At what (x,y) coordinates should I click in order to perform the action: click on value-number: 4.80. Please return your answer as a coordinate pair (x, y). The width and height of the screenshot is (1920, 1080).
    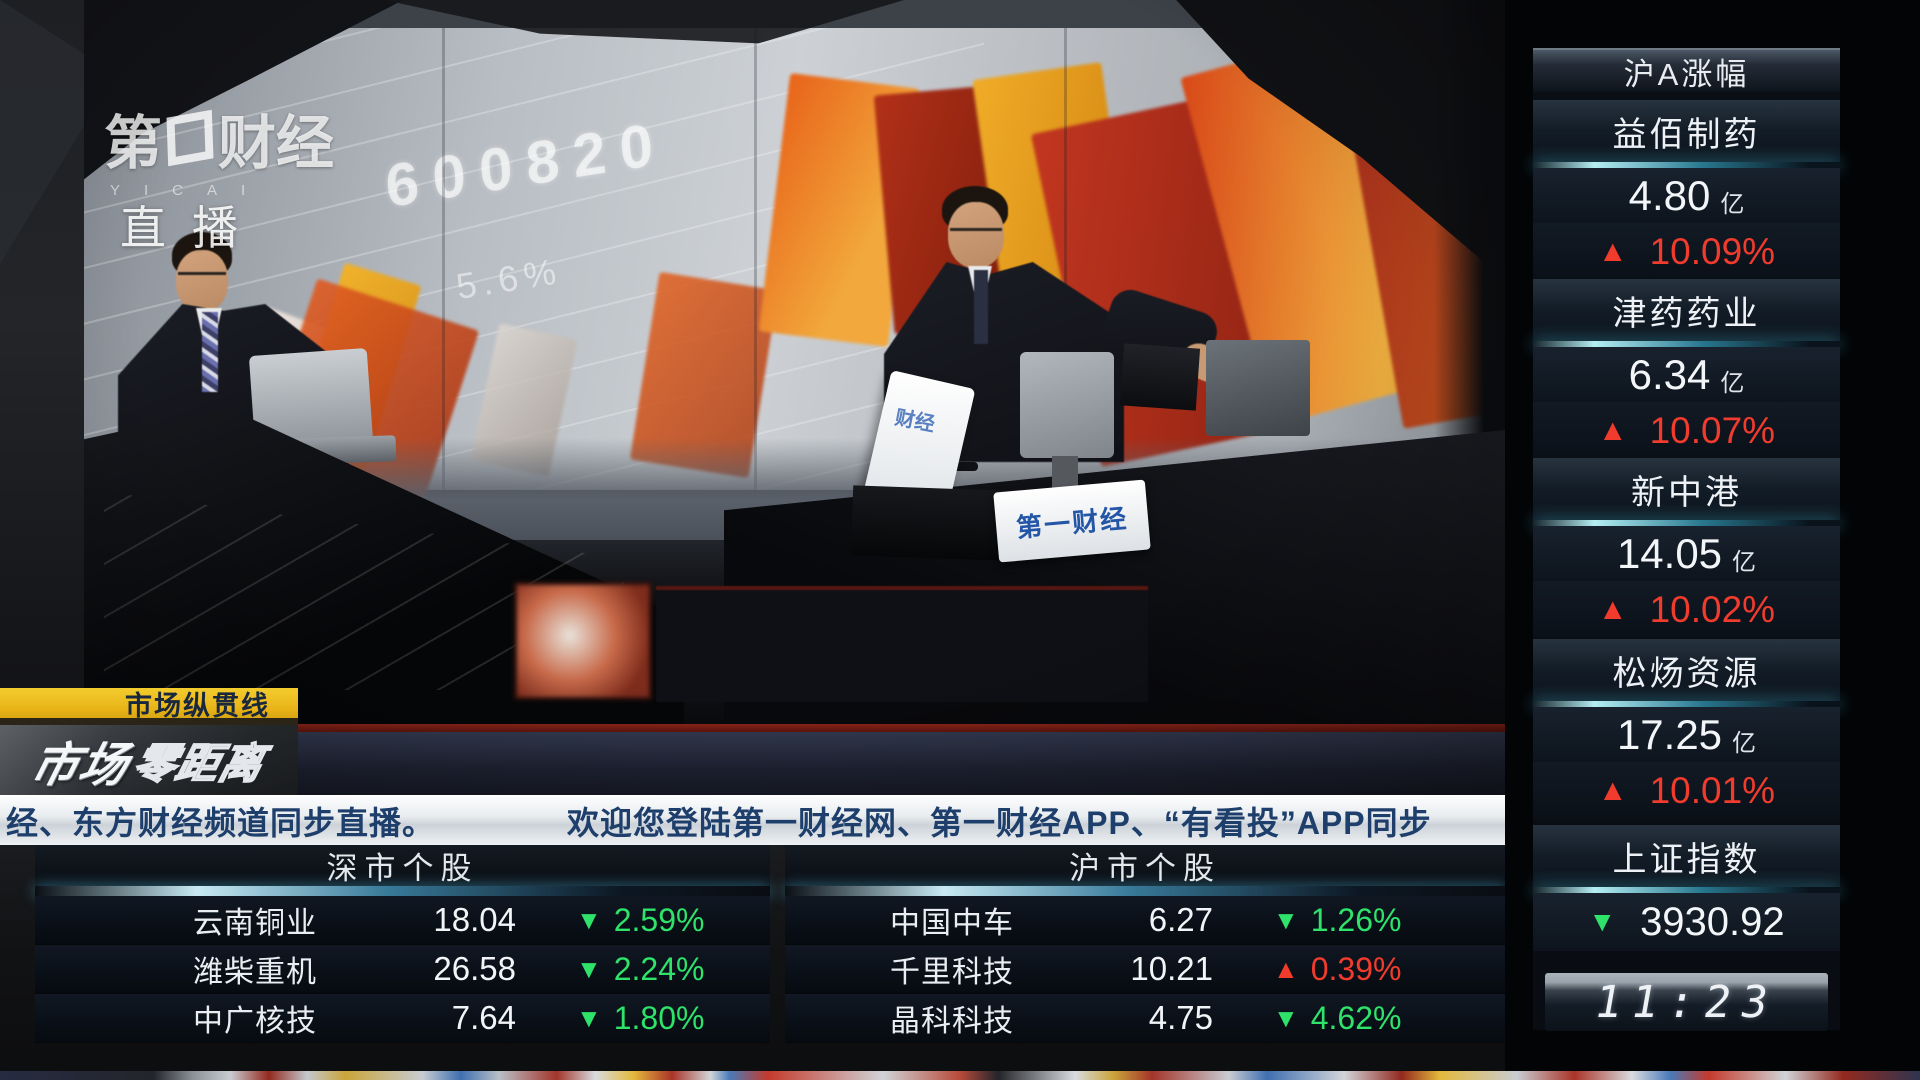
    Looking at the image, I should click on (1669, 195).